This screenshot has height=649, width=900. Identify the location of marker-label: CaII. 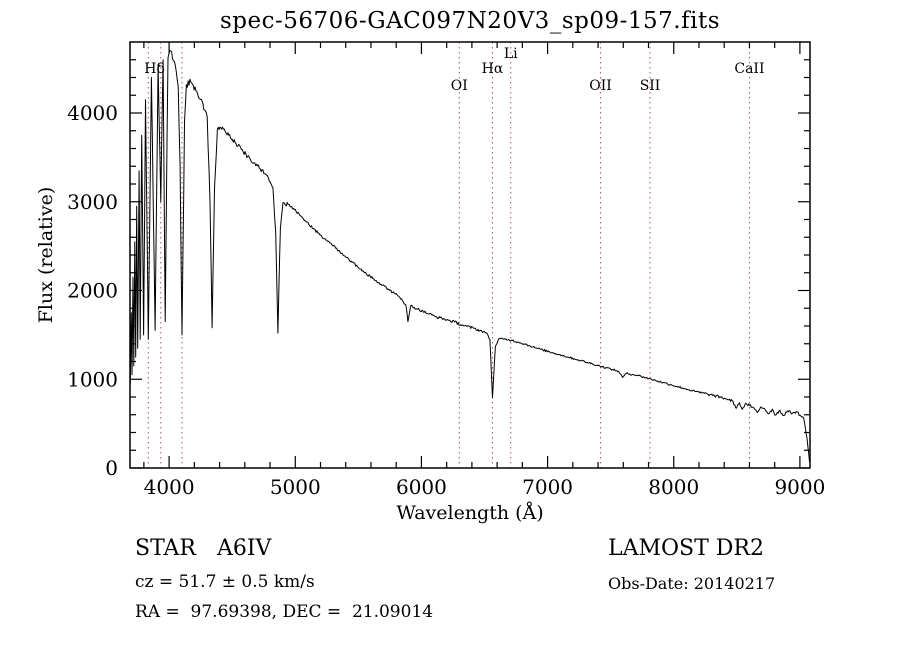
(749, 69).